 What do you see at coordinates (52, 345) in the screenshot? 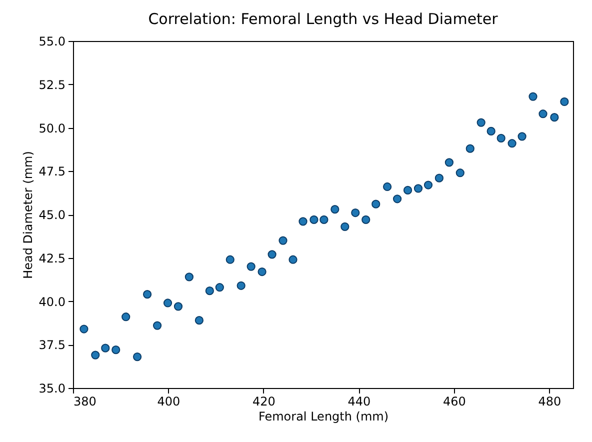
I see `y-tick-label: 37.5` at bounding box center [52, 345].